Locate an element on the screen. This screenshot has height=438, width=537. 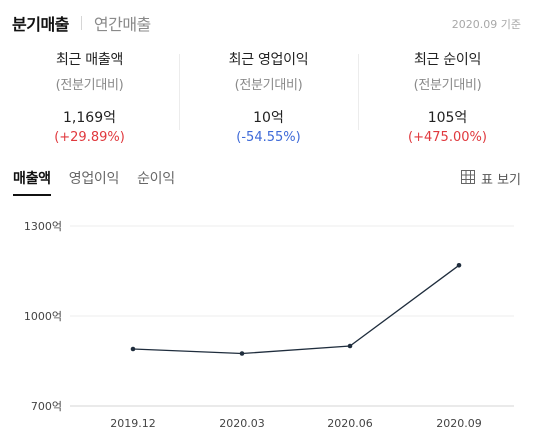
summary-value: 1,169억 is located at coordinates (89, 118).